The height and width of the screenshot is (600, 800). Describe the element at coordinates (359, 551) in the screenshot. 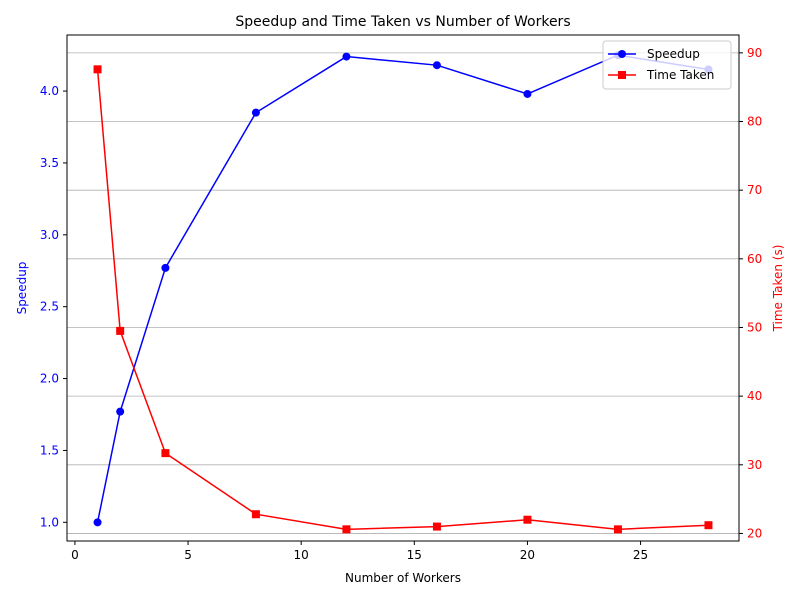

I see `x-axis: 0 5 10 15 20 25` at that location.